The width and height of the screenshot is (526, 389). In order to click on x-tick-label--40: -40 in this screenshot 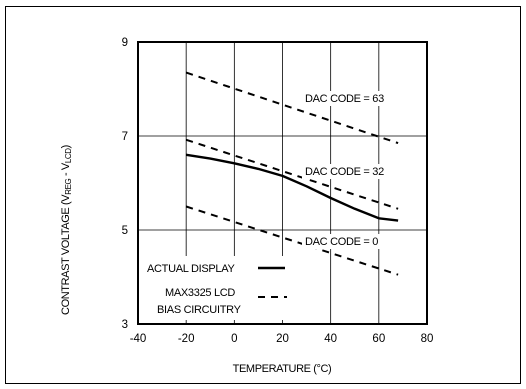, I will do `click(138, 339)`.